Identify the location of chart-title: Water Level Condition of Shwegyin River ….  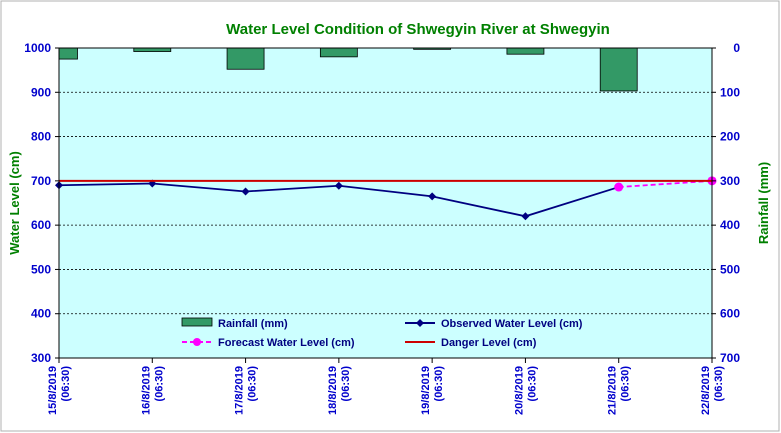
(418, 29).